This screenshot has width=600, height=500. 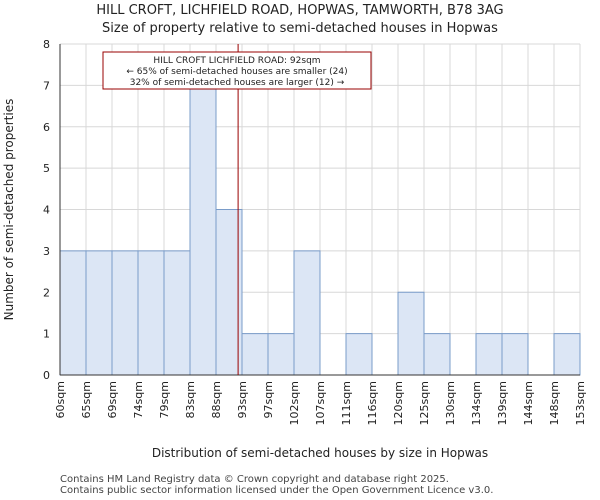 I want to click on x-tick-label: 134sqm, so click(x=476, y=403).